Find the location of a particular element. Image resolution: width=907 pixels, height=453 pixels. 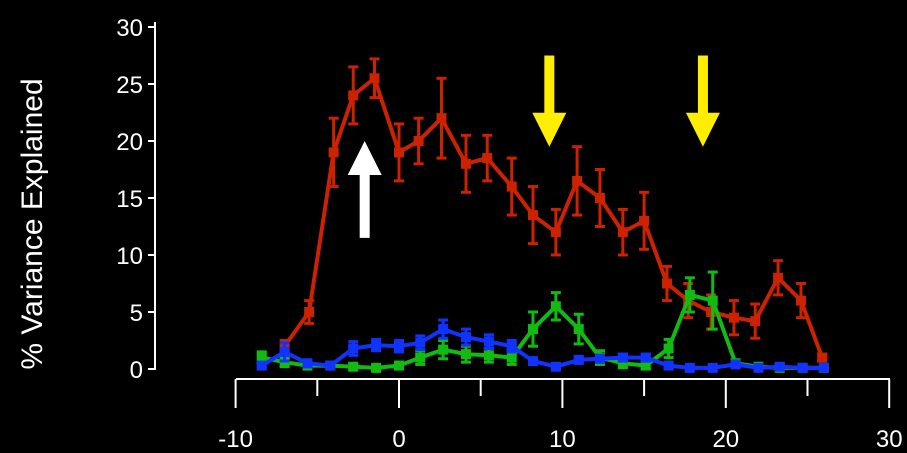

x-tick-label: 30 is located at coordinates (889, 439).